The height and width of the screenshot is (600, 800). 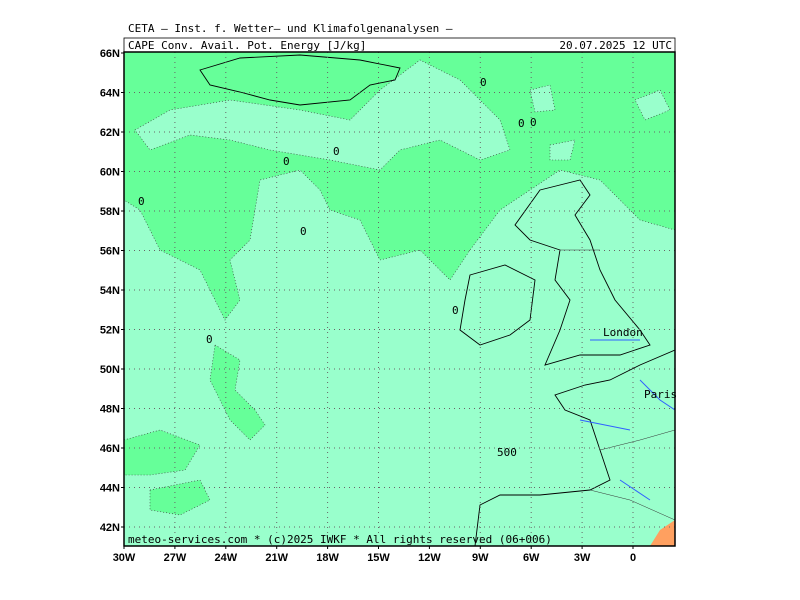 I want to click on footer-bg, so click(x=280, y=539).